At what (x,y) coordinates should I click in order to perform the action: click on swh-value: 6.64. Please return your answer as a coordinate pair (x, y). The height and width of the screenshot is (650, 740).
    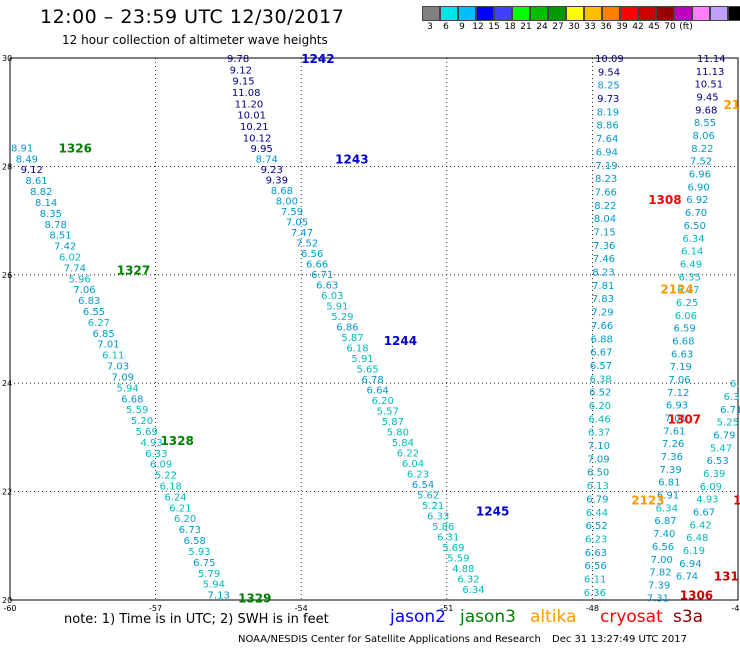
    Looking at the image, I should click on (378, 391).